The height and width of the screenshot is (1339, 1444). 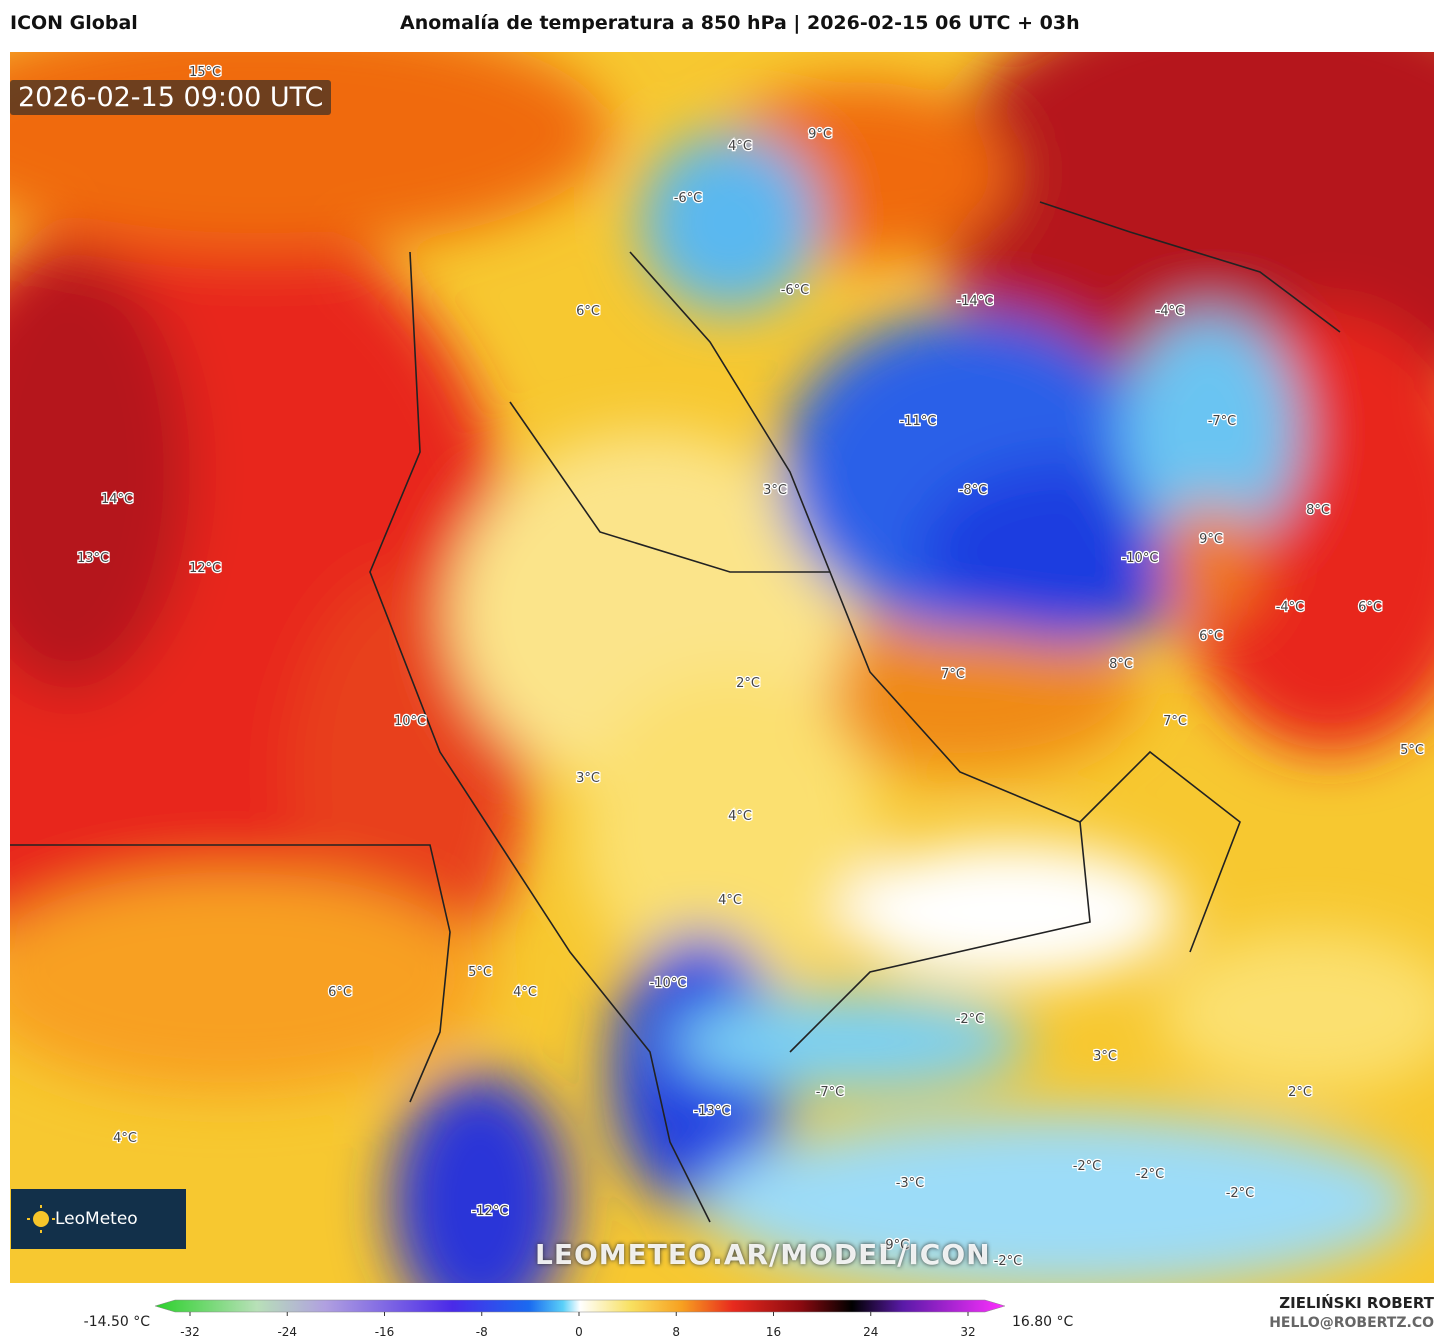 I want to click on colorbar: -14.50 °C 16.80 °C -32 -24 -16 -8 0 8 16 24 32, so click(x=579, y=1319).